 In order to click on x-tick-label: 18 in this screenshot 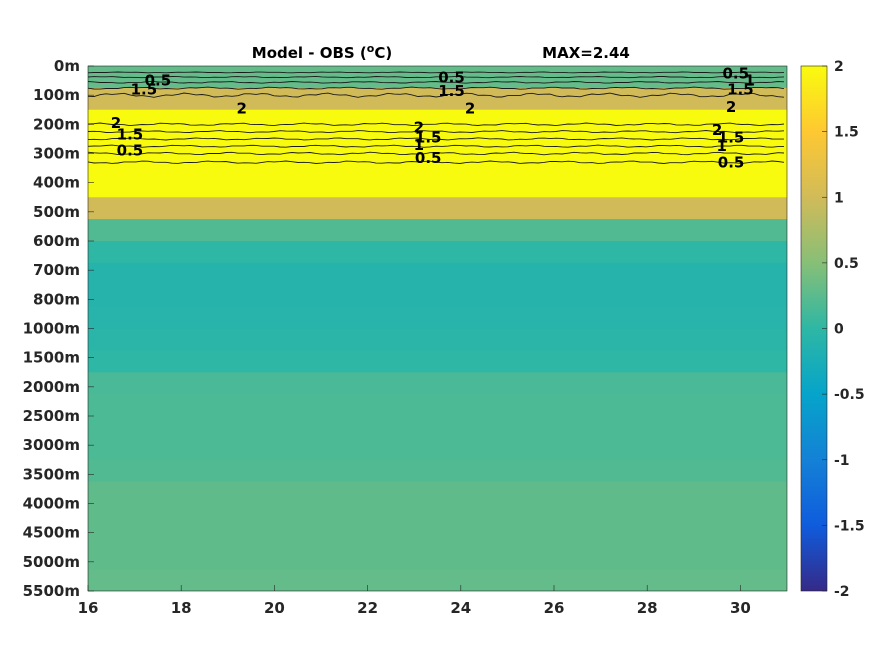, I will do `click(181, 608)`.